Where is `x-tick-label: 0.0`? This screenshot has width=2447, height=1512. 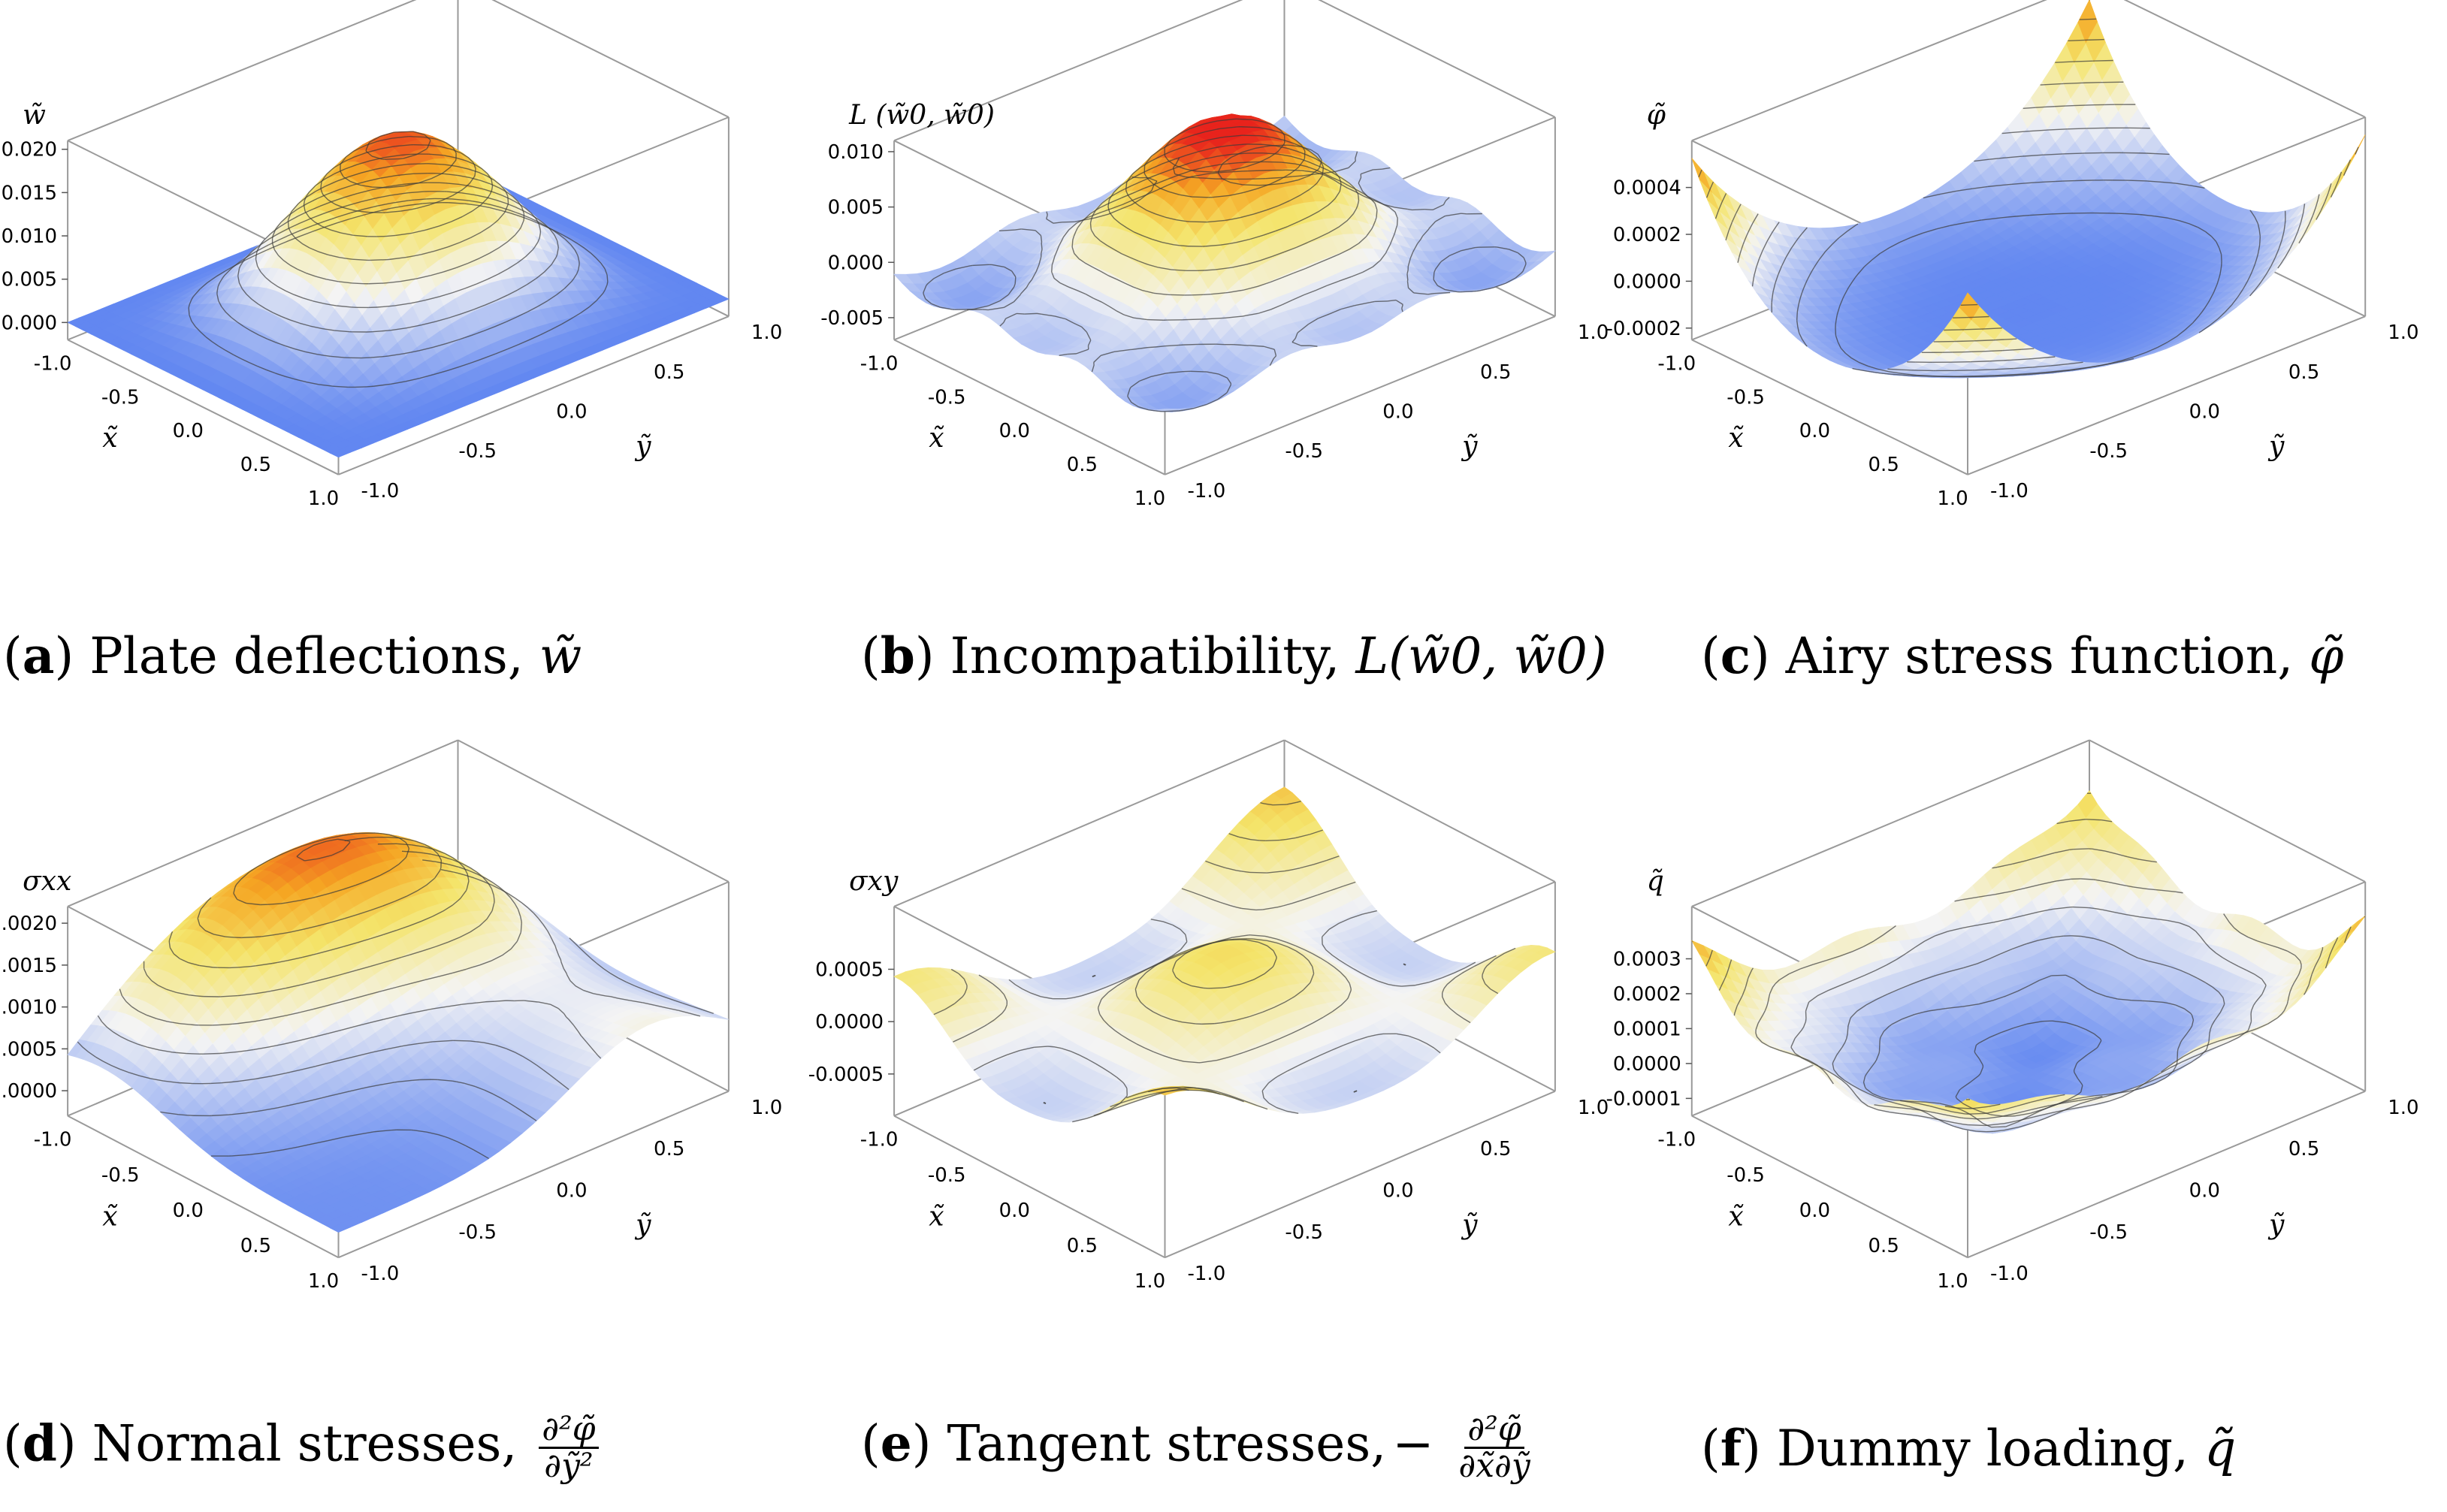
x-tick-label: 0.0 is located at coordinates (188, 431).